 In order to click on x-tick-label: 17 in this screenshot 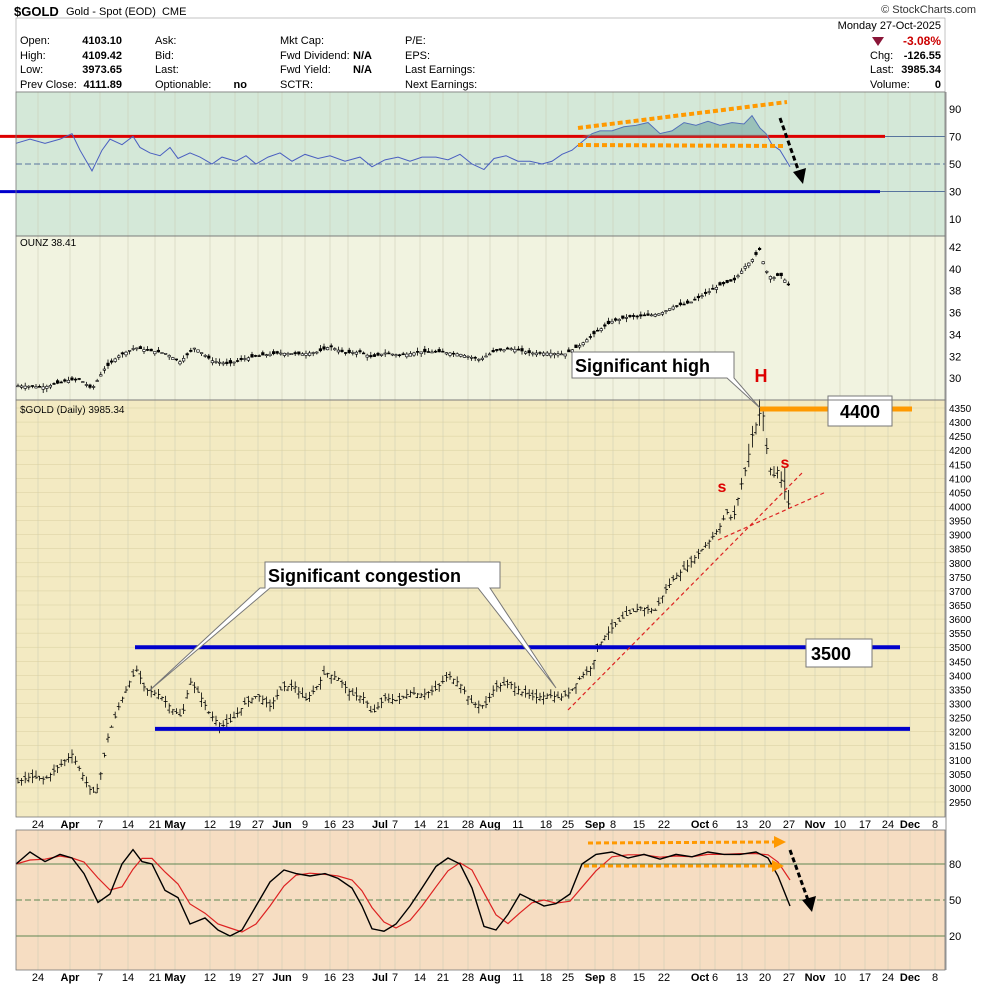, I will do `click(865, 825)`.